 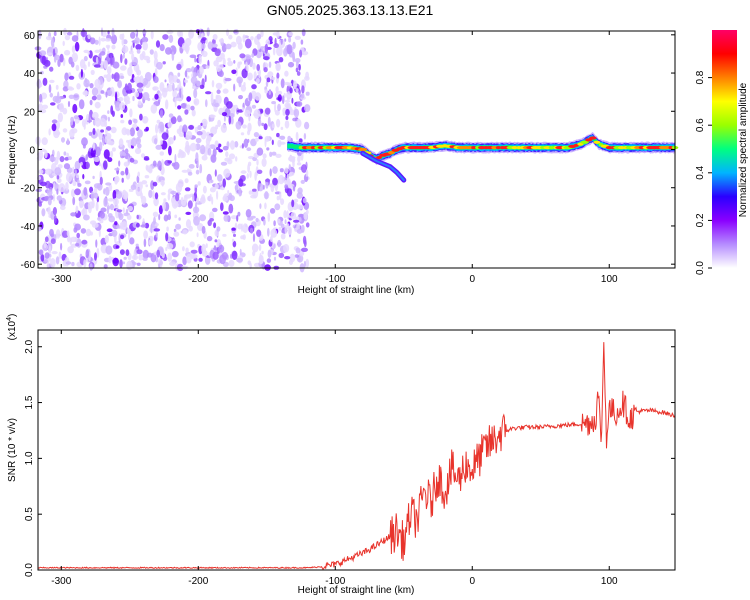 I want to click on snr-x-tick-label: 0, so click(x=472, y=581).